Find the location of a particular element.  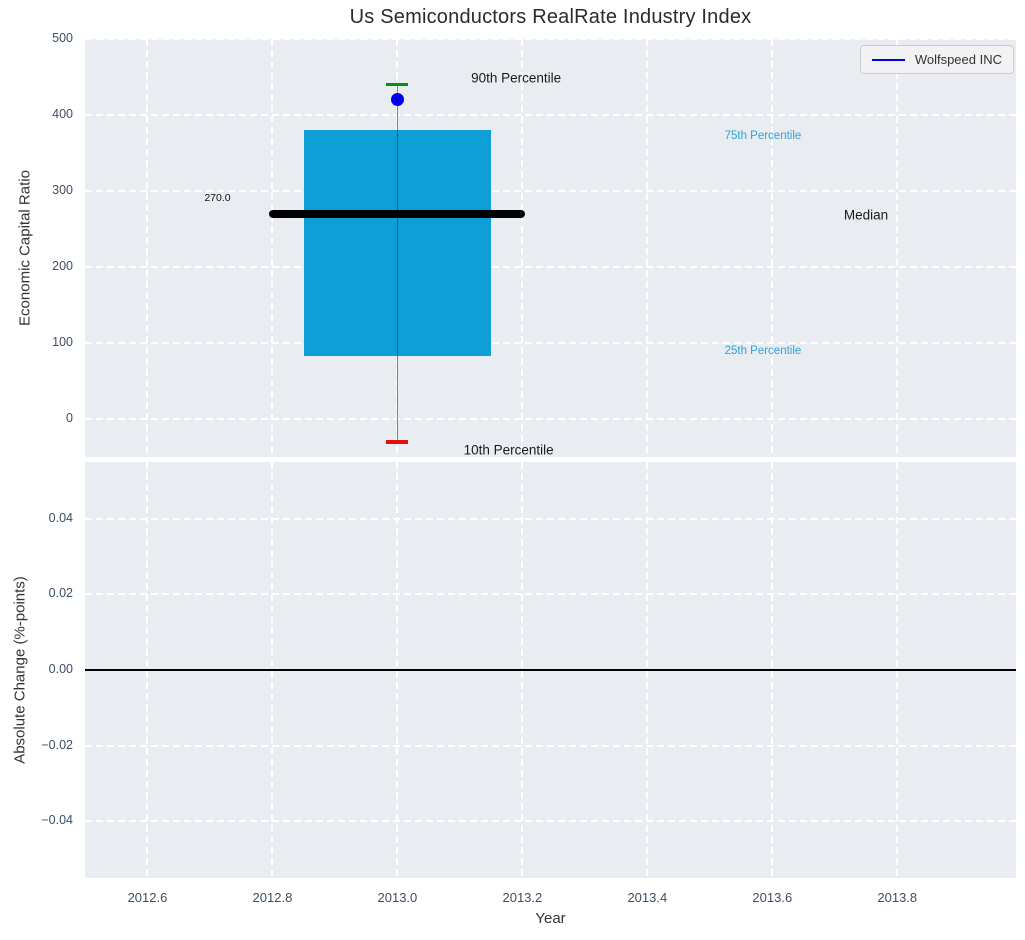

company-data-point is located at coordinates (397, 100).